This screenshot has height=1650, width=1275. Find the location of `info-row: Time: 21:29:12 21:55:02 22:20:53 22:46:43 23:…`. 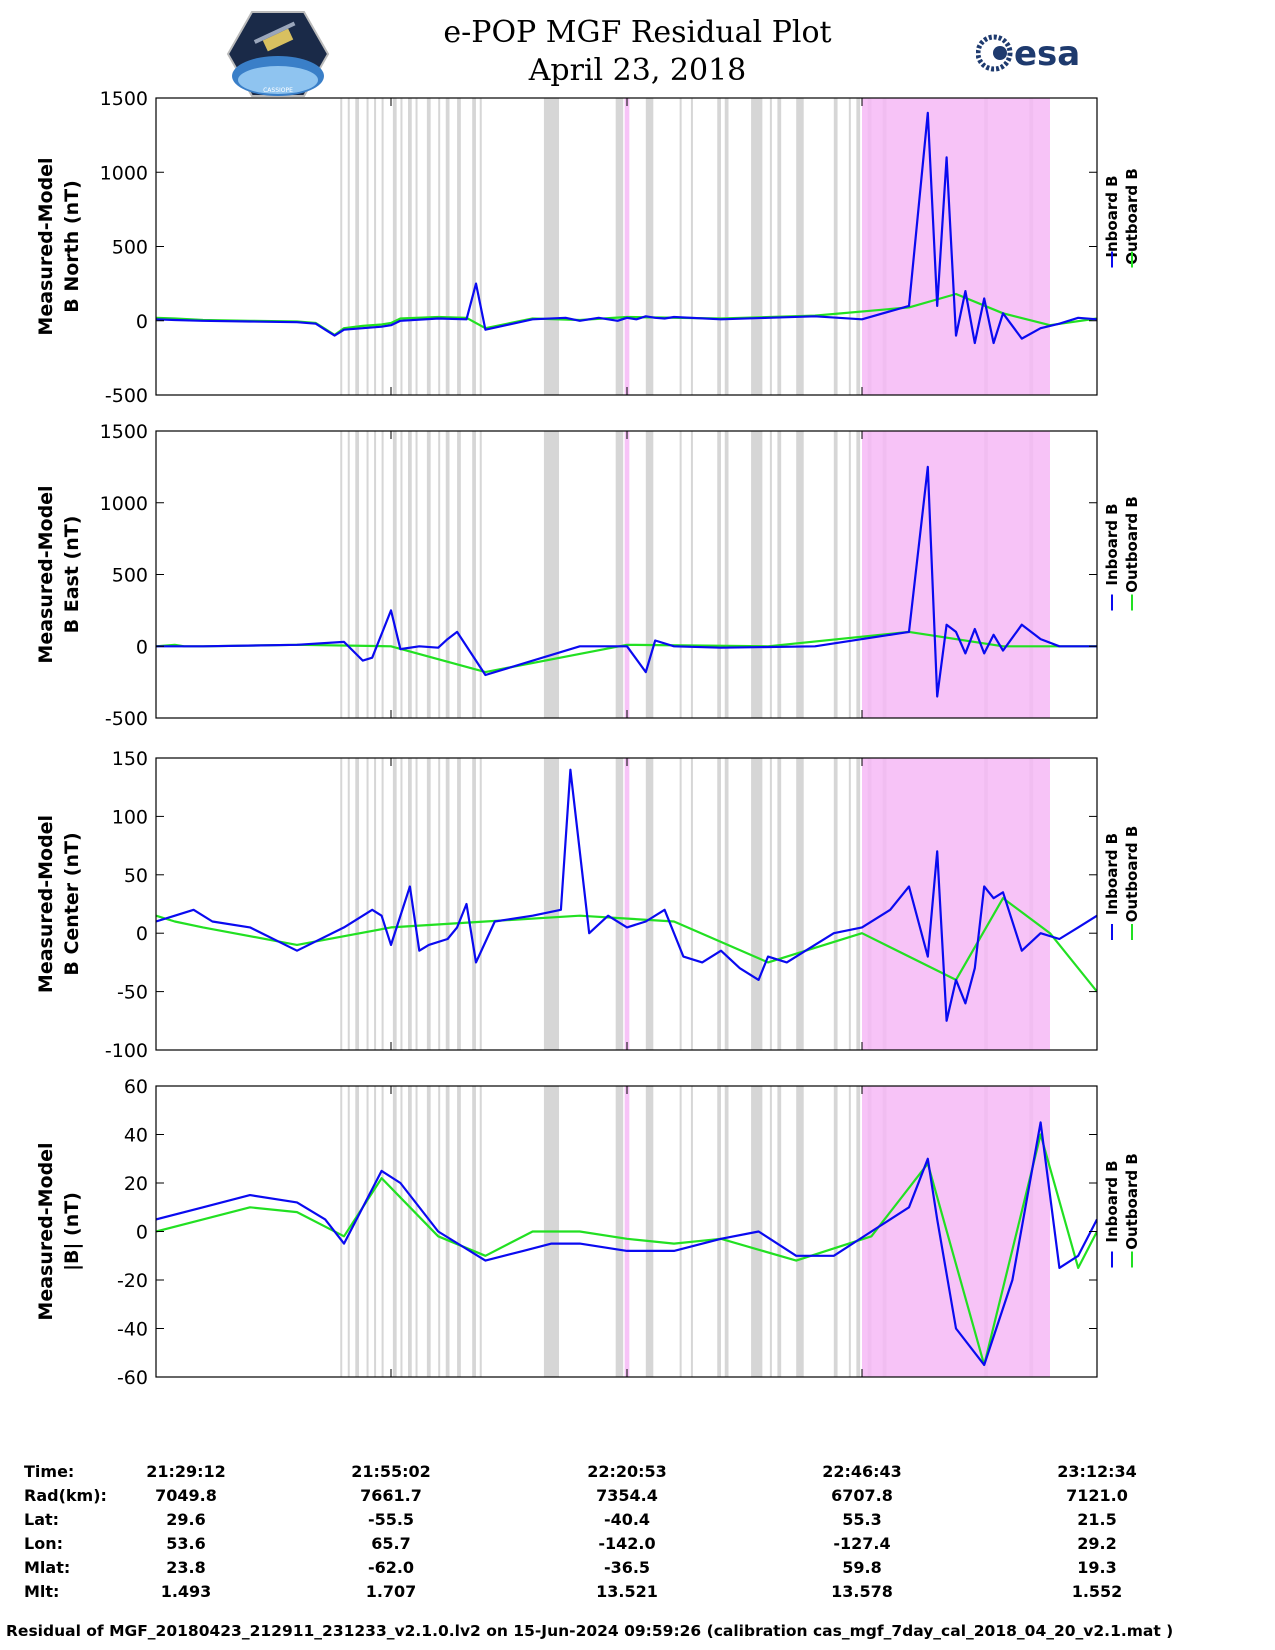

info-row: Time: 21:29:12 21:55:02 22:20:53 22:46:43 23:… is located at coordinates (637, 1474).